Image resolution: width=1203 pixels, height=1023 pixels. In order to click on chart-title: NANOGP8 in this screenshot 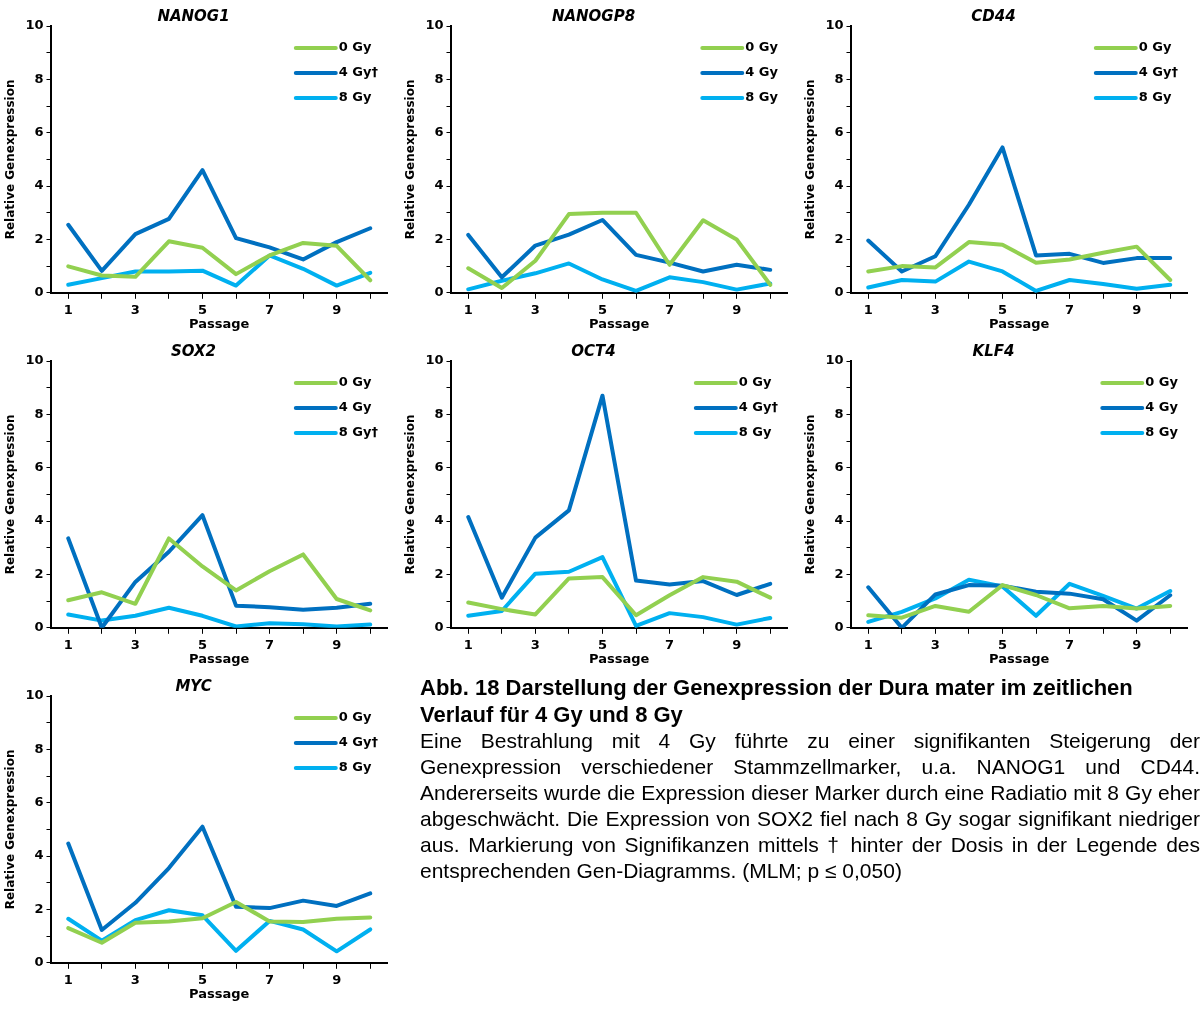, I will do `click(593, 15)`.